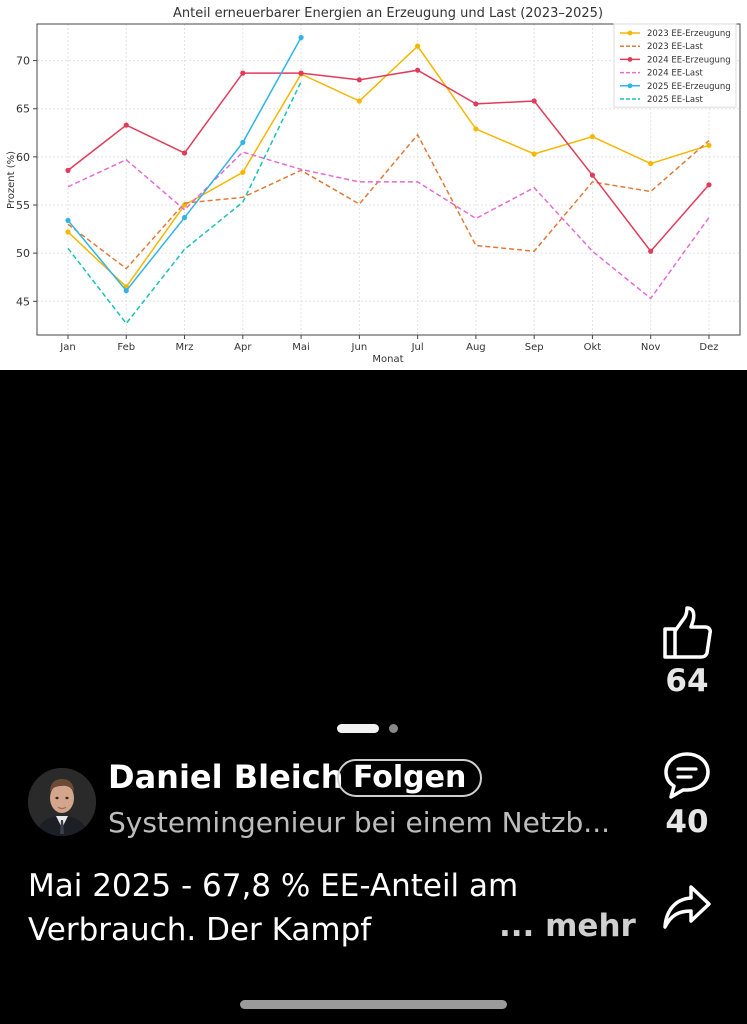  What do you see at coordinates (126, 347) in the screenshot?
I see `x-tick-label: Feb` at bounding box center [126, 347].